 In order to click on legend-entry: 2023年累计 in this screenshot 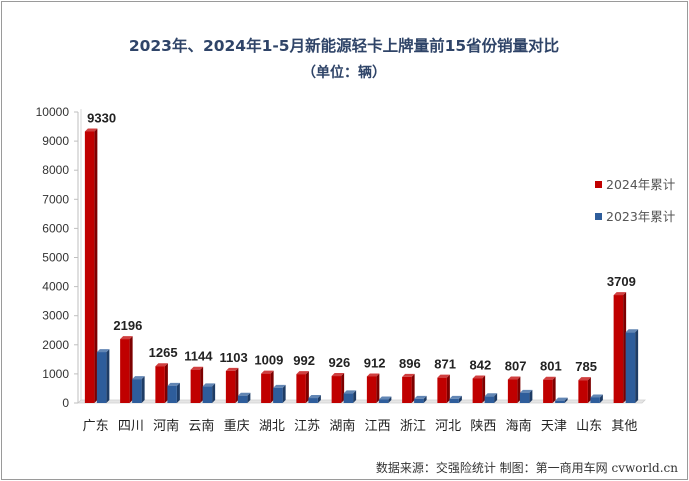, I will do `click(640, 216)`.